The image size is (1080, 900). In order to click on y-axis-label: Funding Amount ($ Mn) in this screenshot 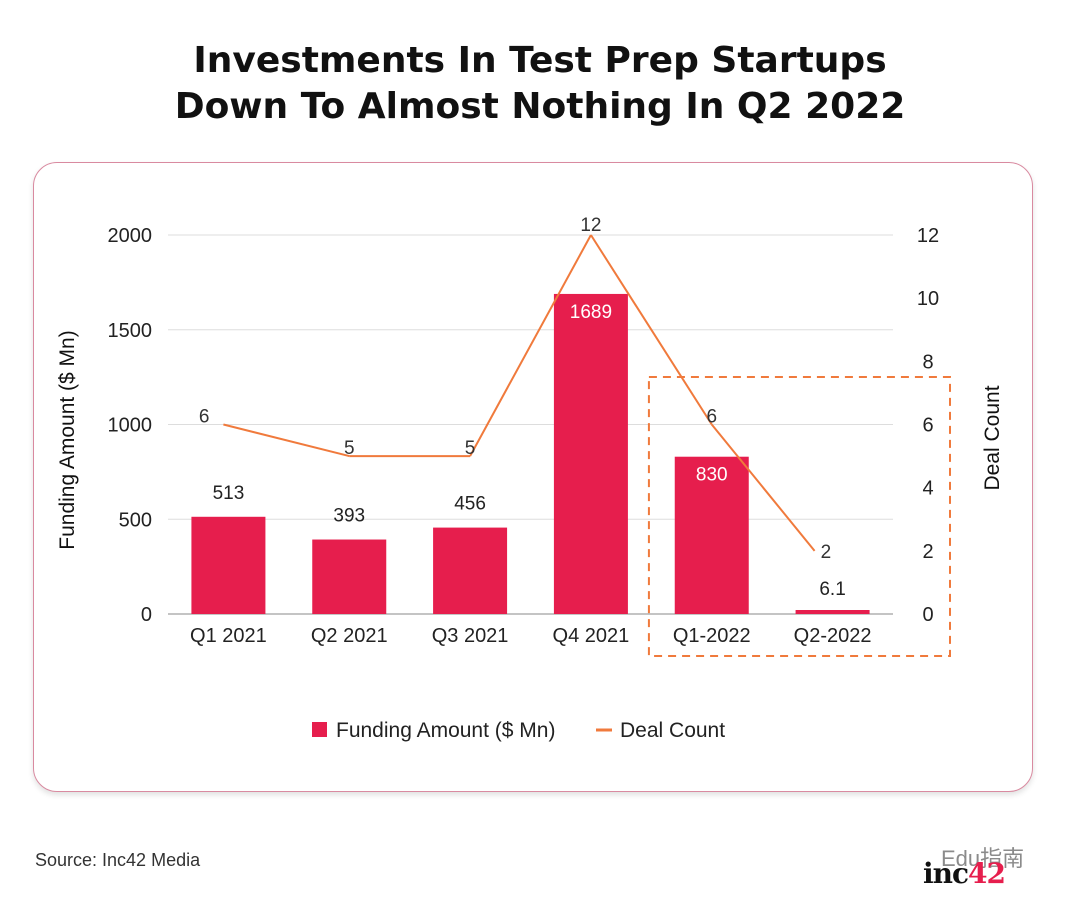, I will do `click(67, 439)`.